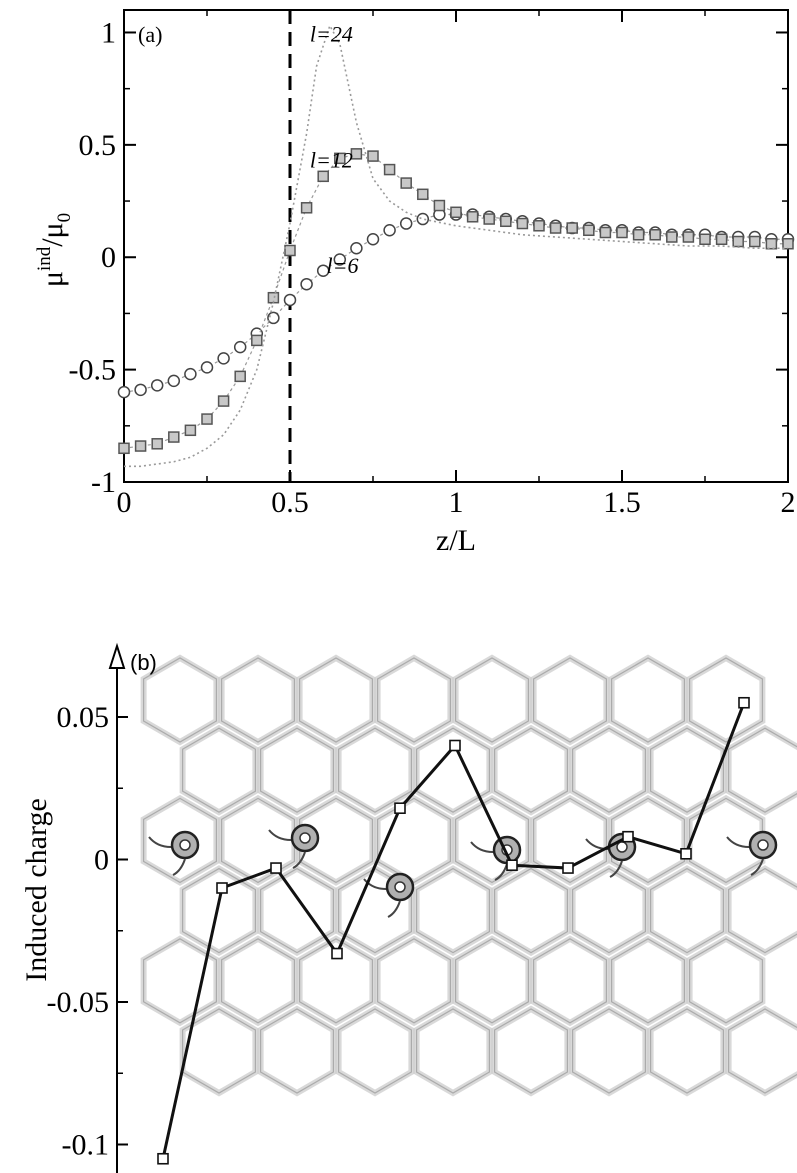 This screenshot has height=1173, width=797. What do you see at coordinates (78, 1002) in the screenshot?
I see `y-tick-label-b-2: -0.05` at bounding box center [78, 1002].